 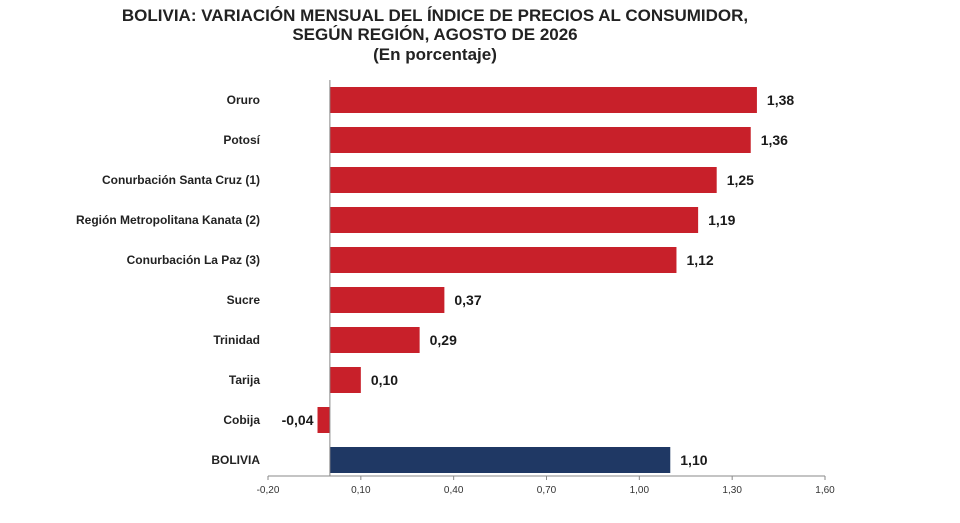 What do you see at coordinates (243, 100) in the screenshot?
I see `category-label-oruro: Oruro` at bounding box center [243, 100].